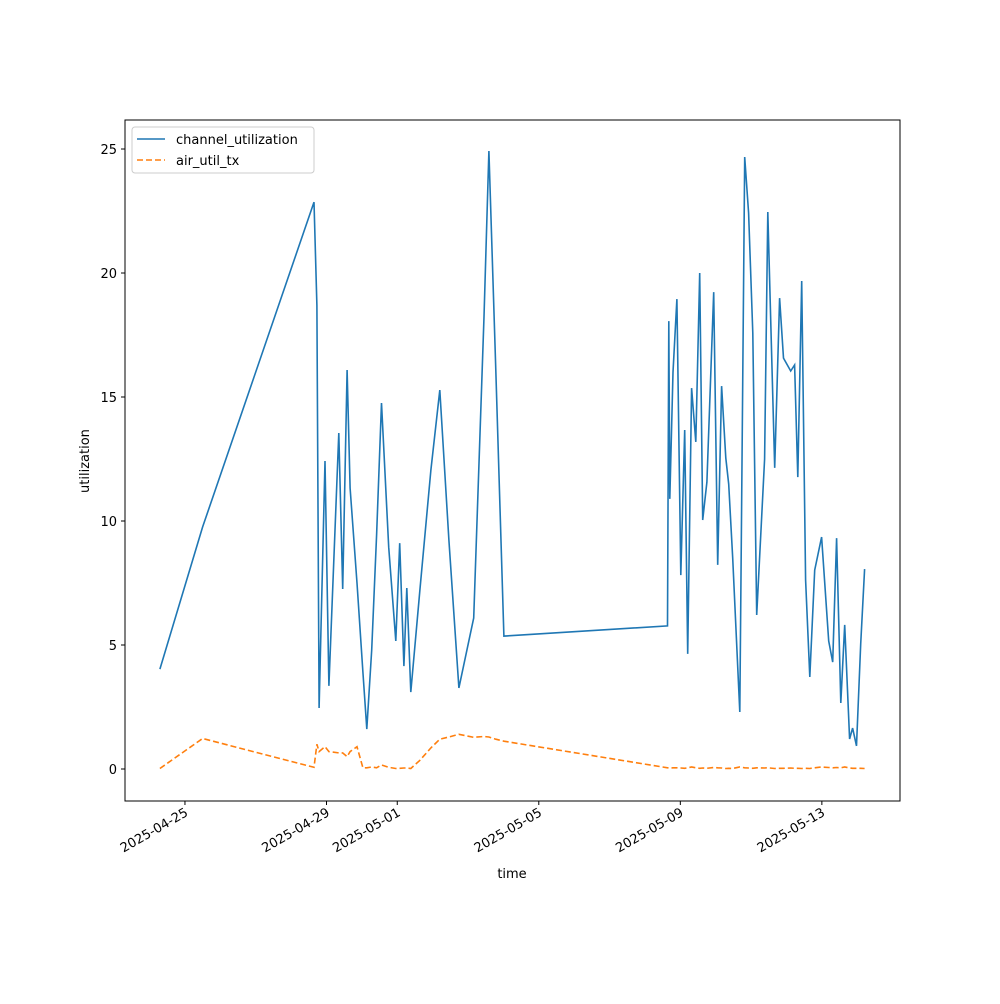 This screenshot has width=1000, height=1004. What do you see at coordinates (223, 150) in the screenshot?
I see `legend-box` at bounding box center [223, 150].